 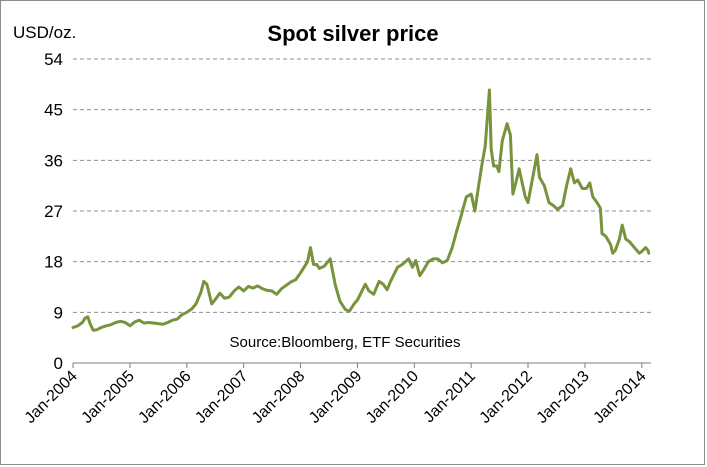 I want to click on y-tick-labels: 0 9 18 27 36 45 54, so click(x=53, y=211).